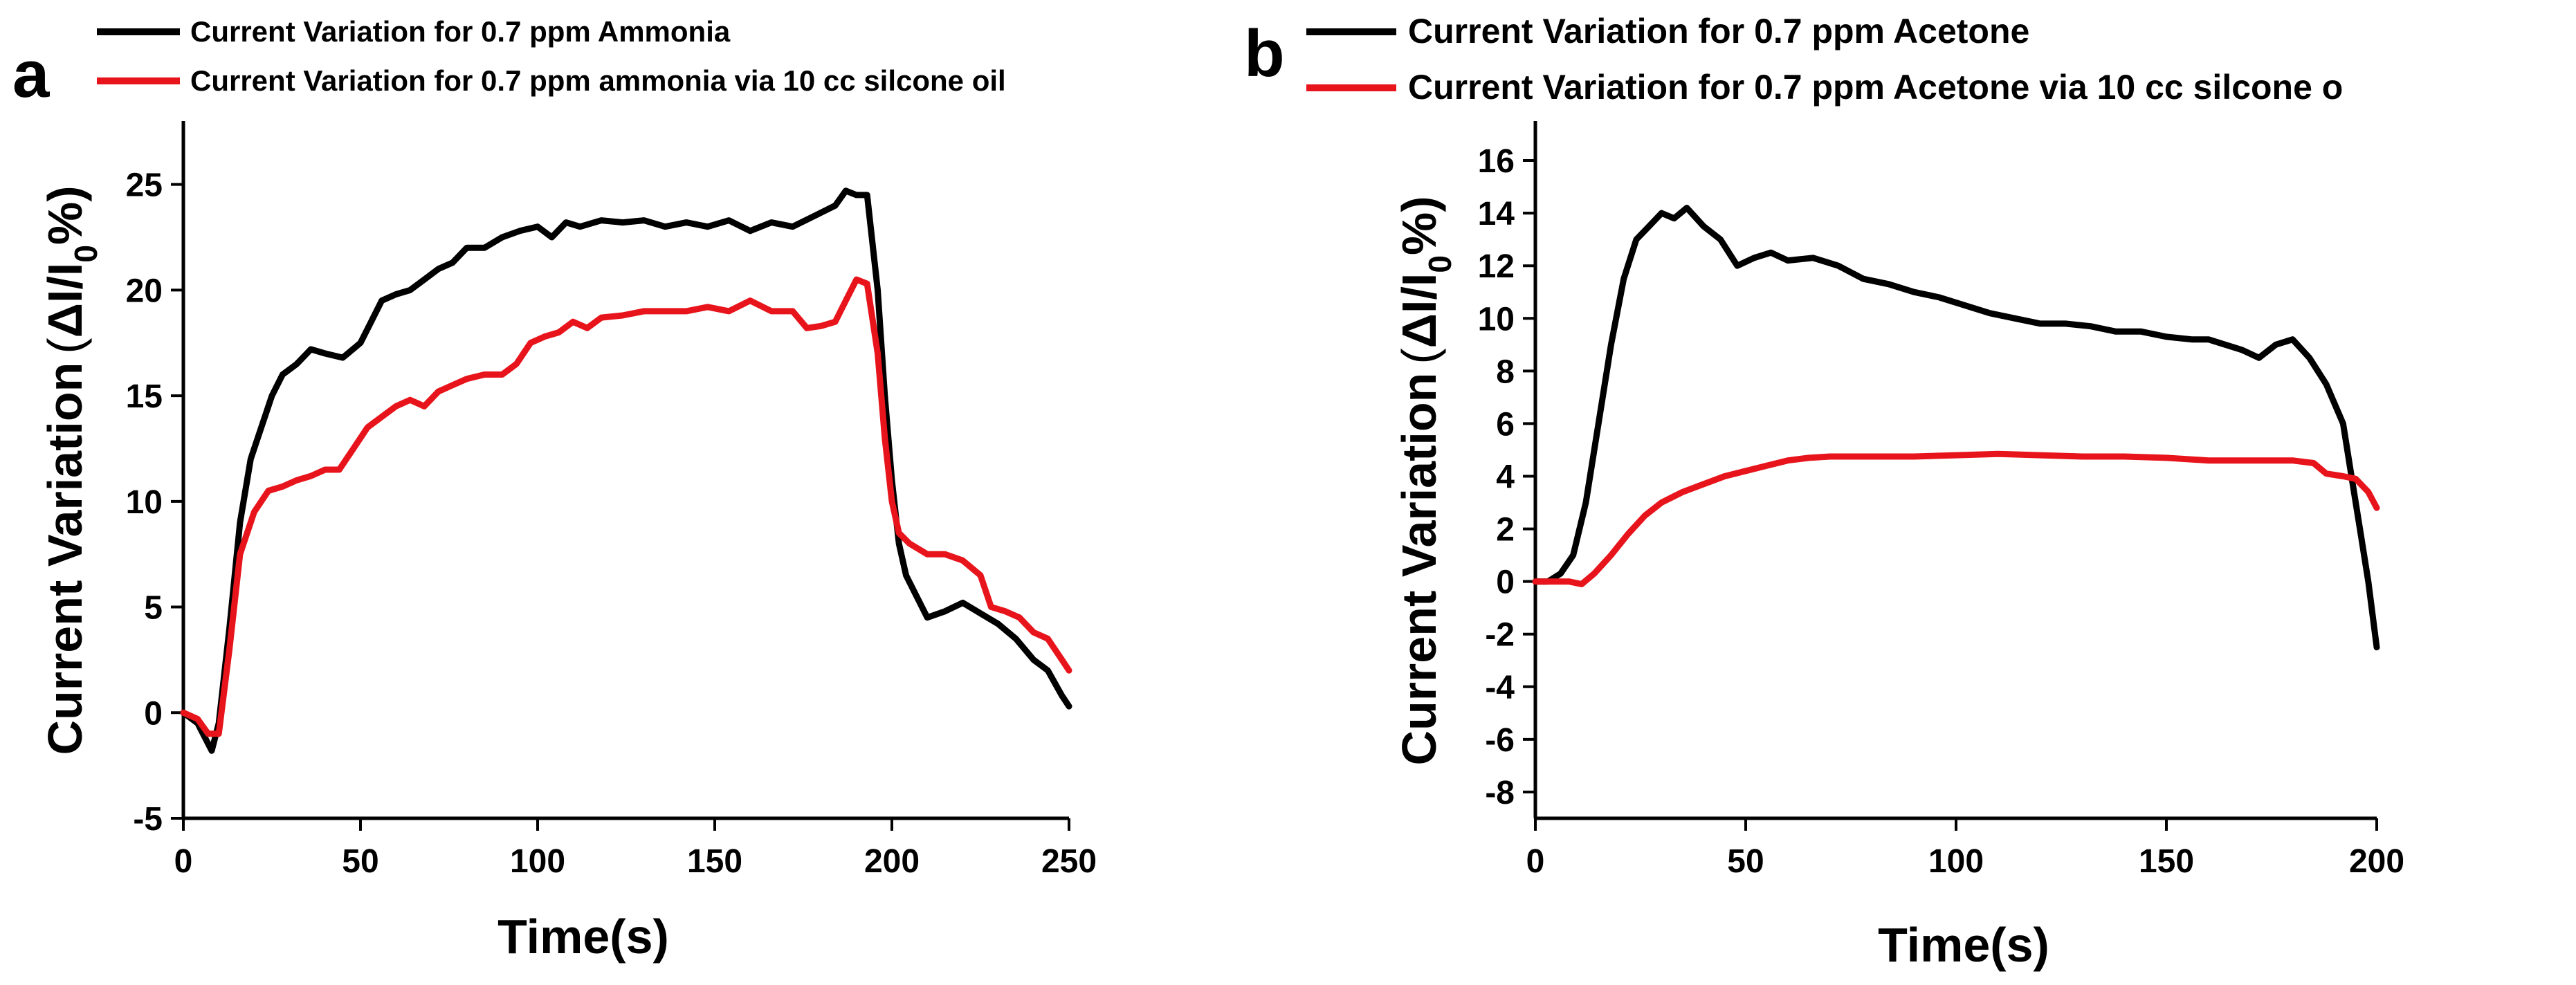 The image size is (2576, 985). What do you see at coordinates (148, 819) in the screenshot?
I see `y-tick-label-a-0: -5` at bounding box center [148, 819].